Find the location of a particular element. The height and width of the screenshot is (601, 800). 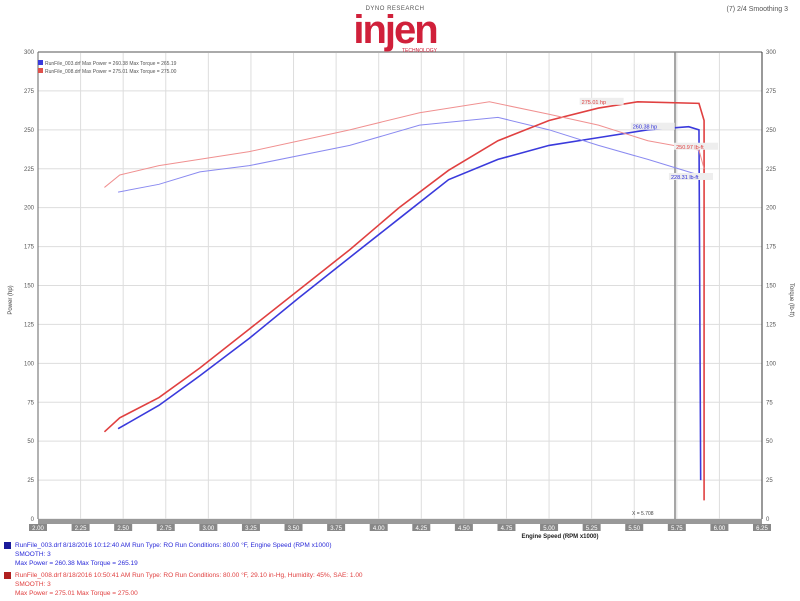

x-tick-label: 4.75 is located at coordinates (507, 529).